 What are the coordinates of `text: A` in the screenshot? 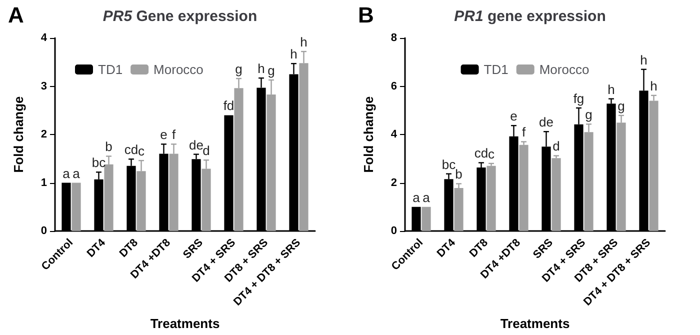 It's located at (16, 15).